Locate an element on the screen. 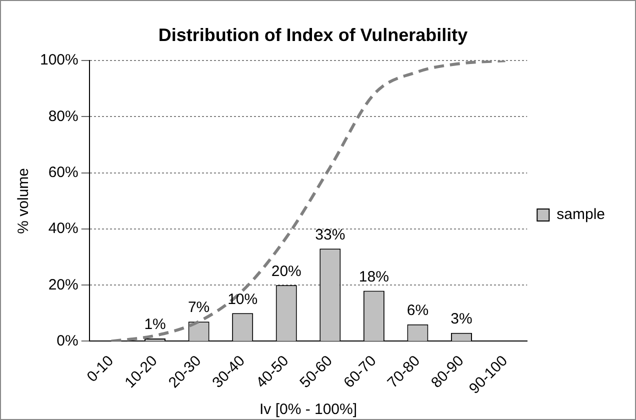 This screenshot has height=420, width=636. data-label: 33% is located at coordinates (330, 235).